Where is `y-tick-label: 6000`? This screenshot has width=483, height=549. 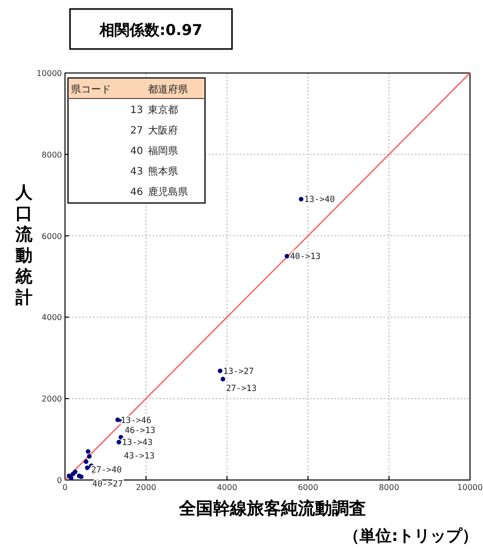
y-tick-label: 6000 is located at coordinates (52, 236).